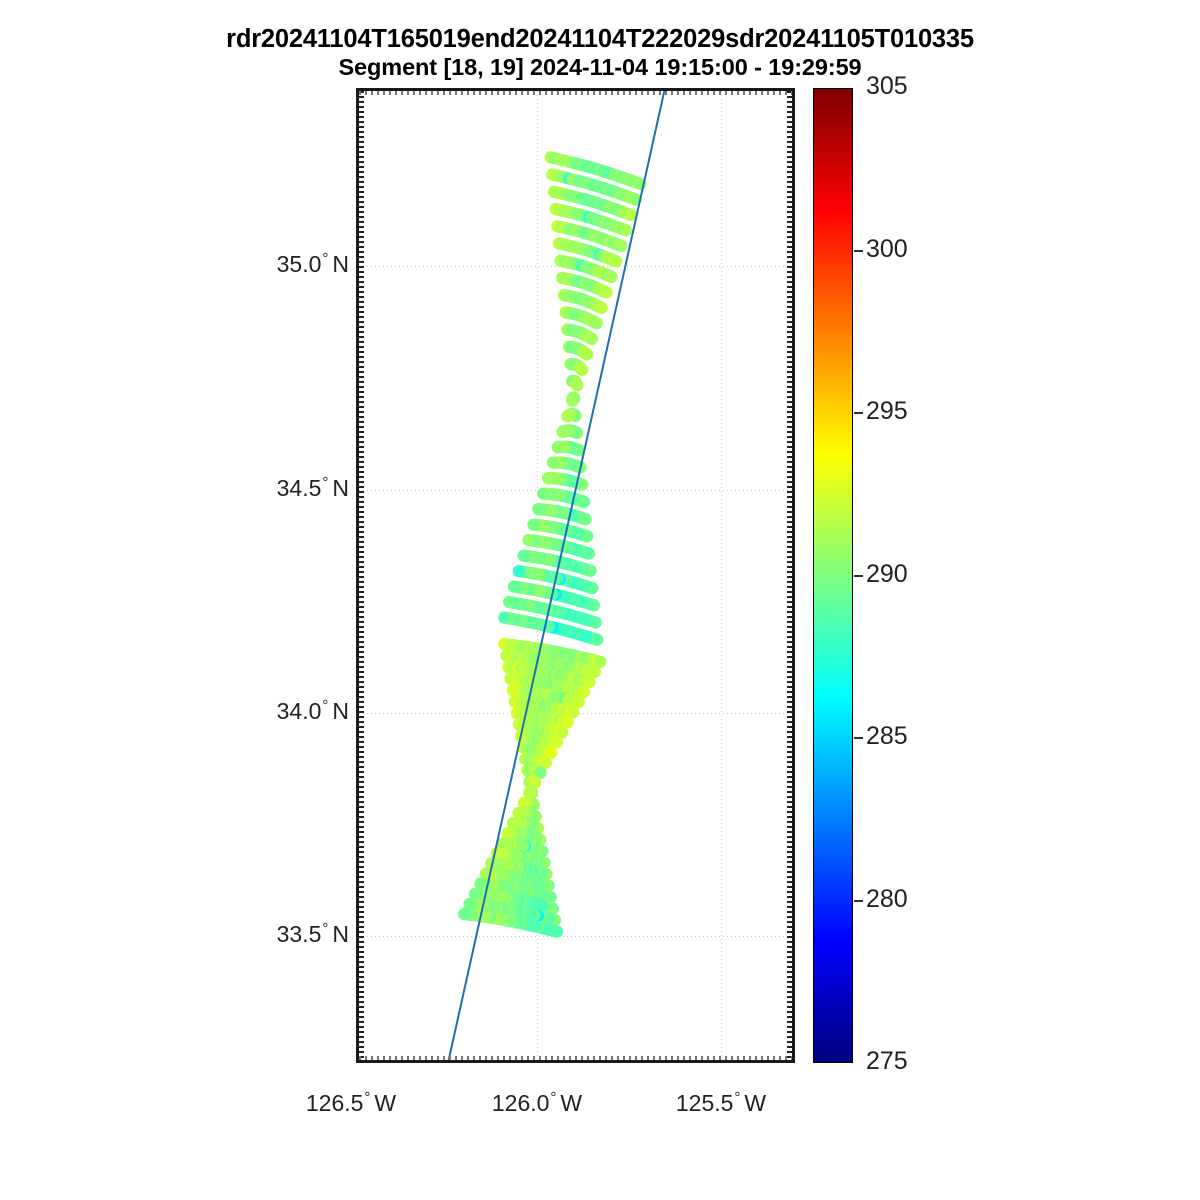 The height and width of the screenshot is (1200, 1200). Describe the element at coordinates (887, 573) in the screenshot. I see `colorbar-tick-label: 290` at that location.